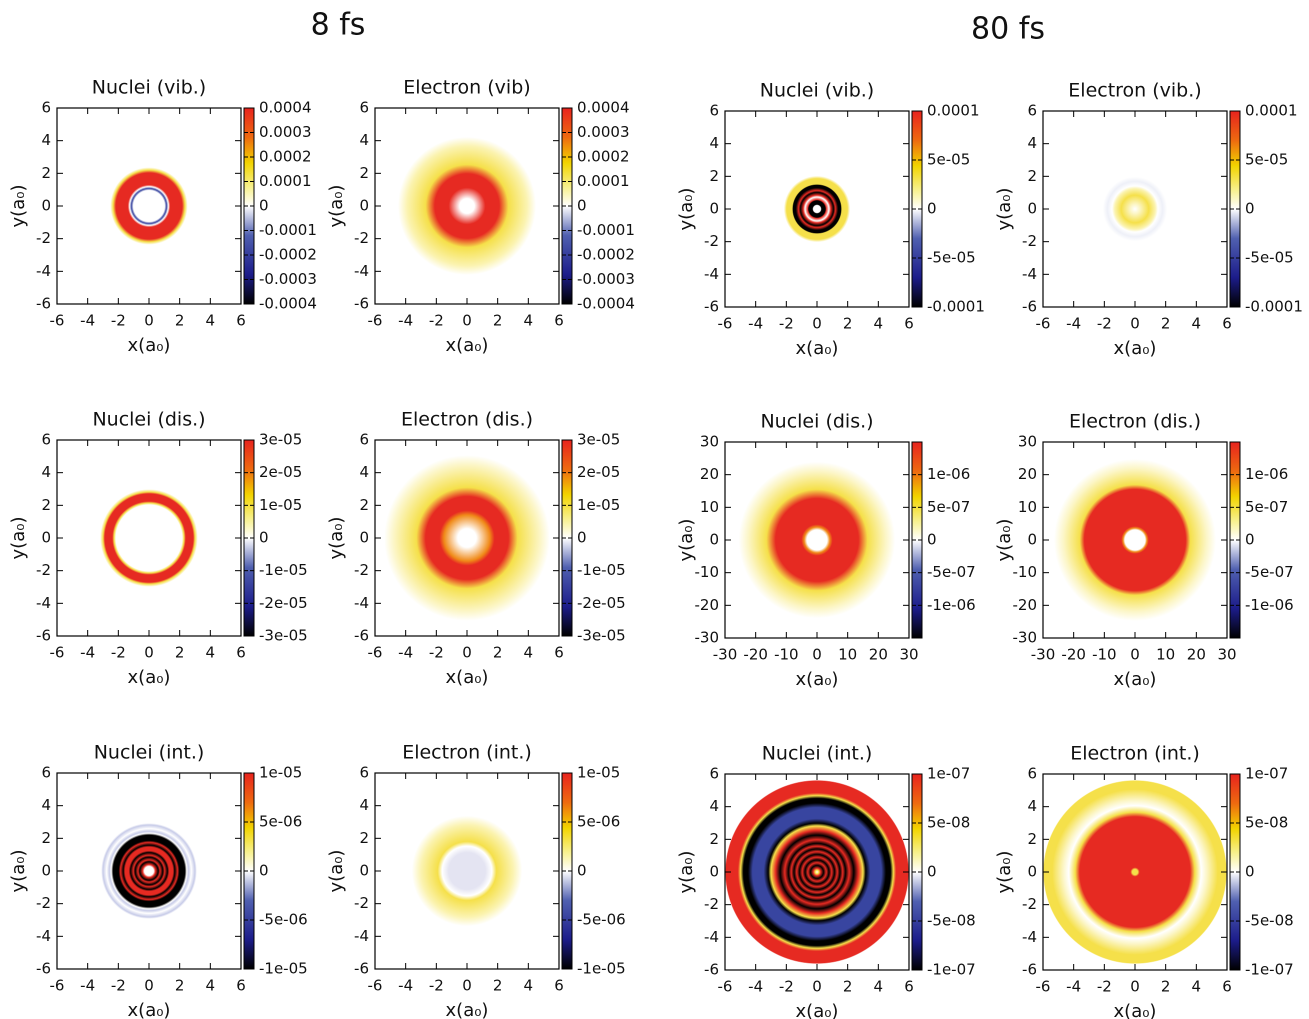 The width and height of the screenshot is (1309, 1019). I want to click on x-tick-label: 10, so click(1165, 655).